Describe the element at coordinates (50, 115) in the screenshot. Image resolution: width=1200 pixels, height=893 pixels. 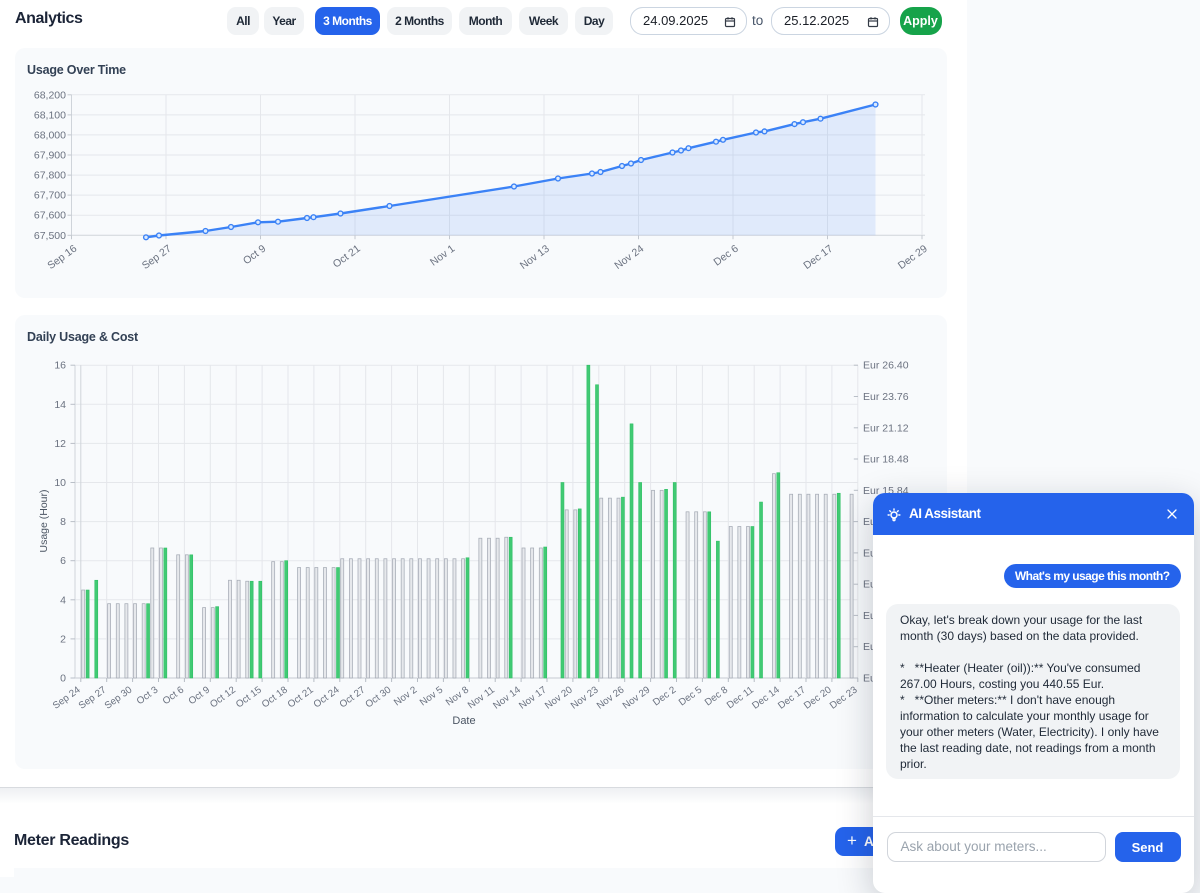
I see `svg-text: 68,100` at that location.